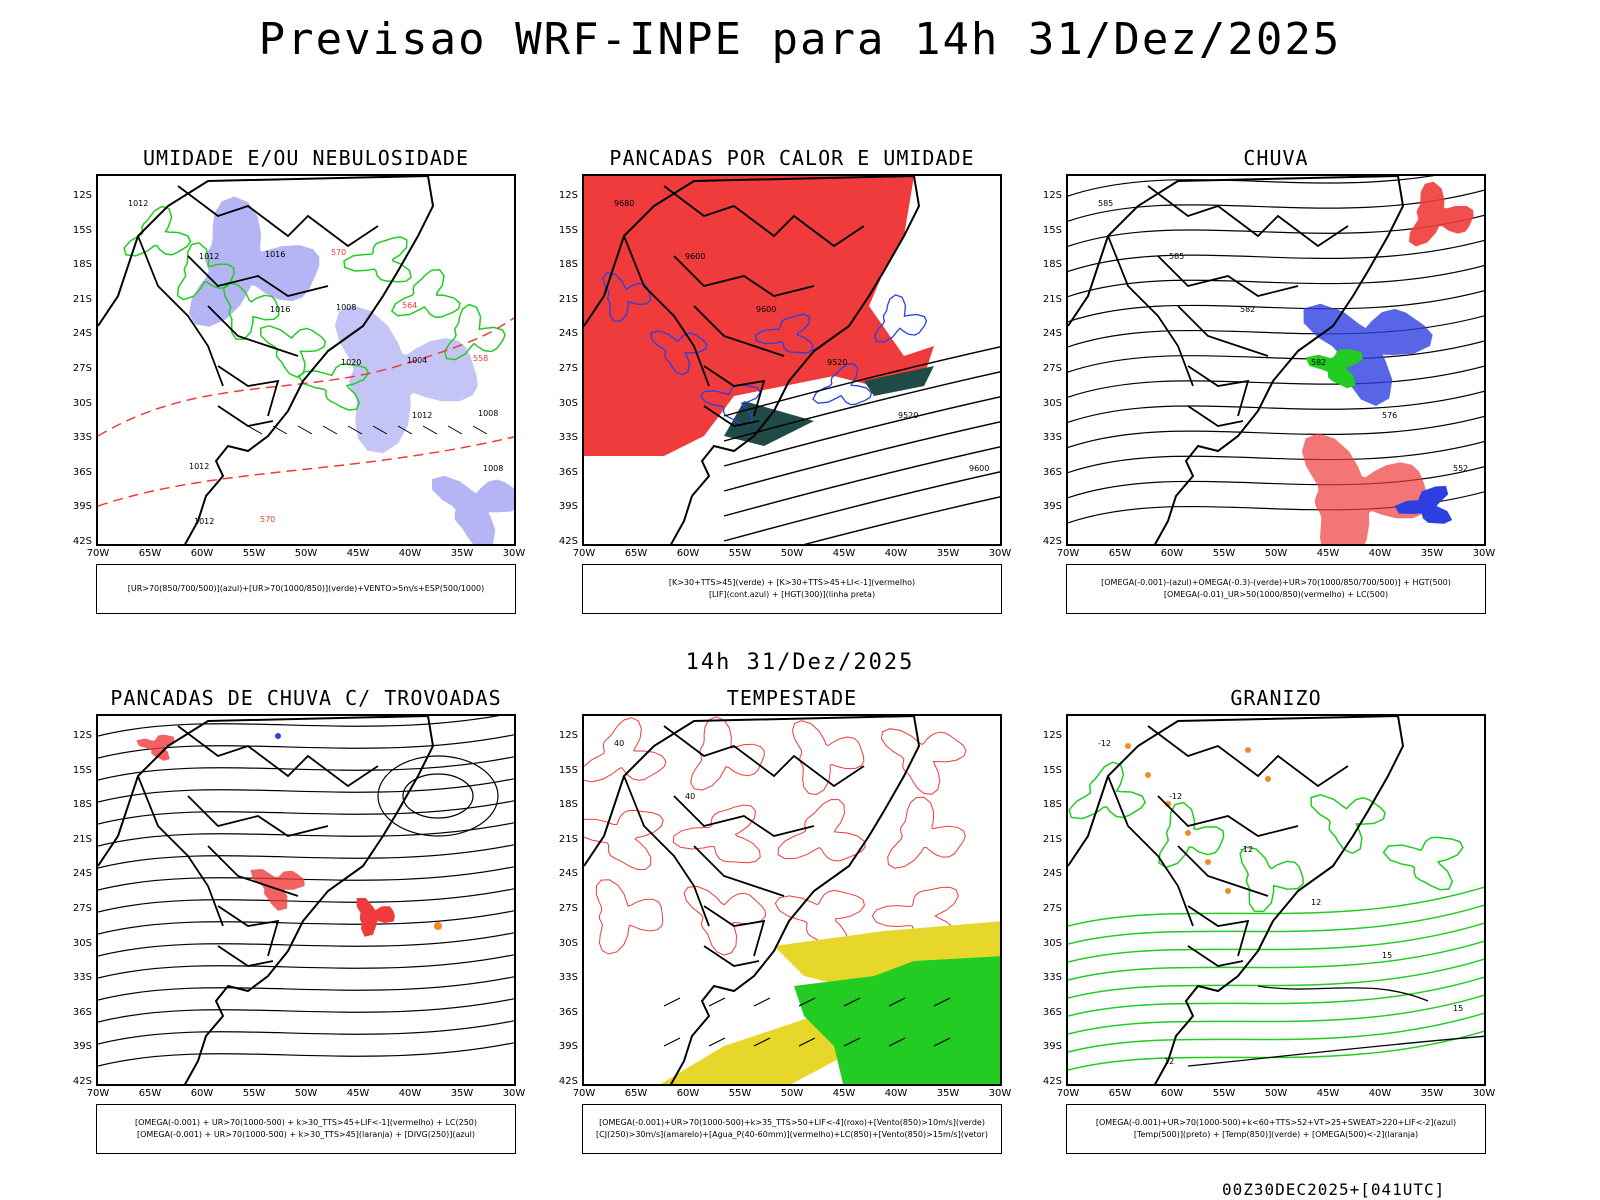 The image size is (1600, 1200). What do you see at coordinates (82, 1012) in the screenshot?
I see `lat-tick-label: 36S` at bounding box center [82, 1012].